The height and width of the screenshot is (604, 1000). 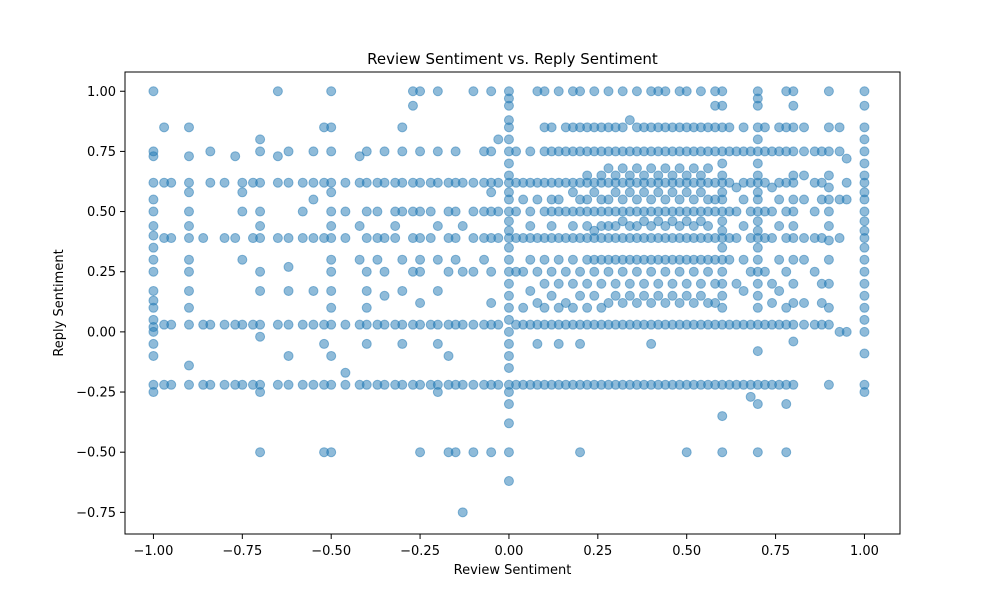 What do you see at coordinates (96, 393) in the screenshot?
I see `y-tick-label: −0.25` at bounding box center [96, 393].